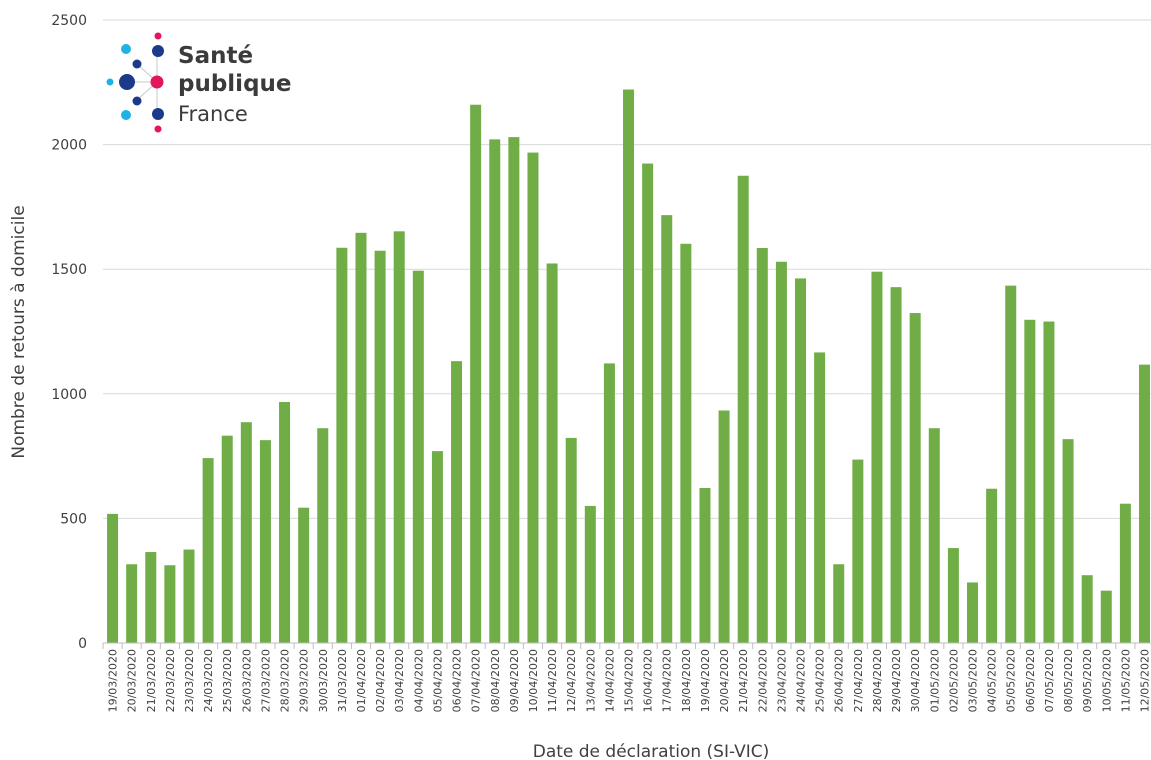  What do you see at coordinates (839, 680) in the screenshot?
I see `x-tick-label: 26/04/2020` at bounding box center [839, 680].